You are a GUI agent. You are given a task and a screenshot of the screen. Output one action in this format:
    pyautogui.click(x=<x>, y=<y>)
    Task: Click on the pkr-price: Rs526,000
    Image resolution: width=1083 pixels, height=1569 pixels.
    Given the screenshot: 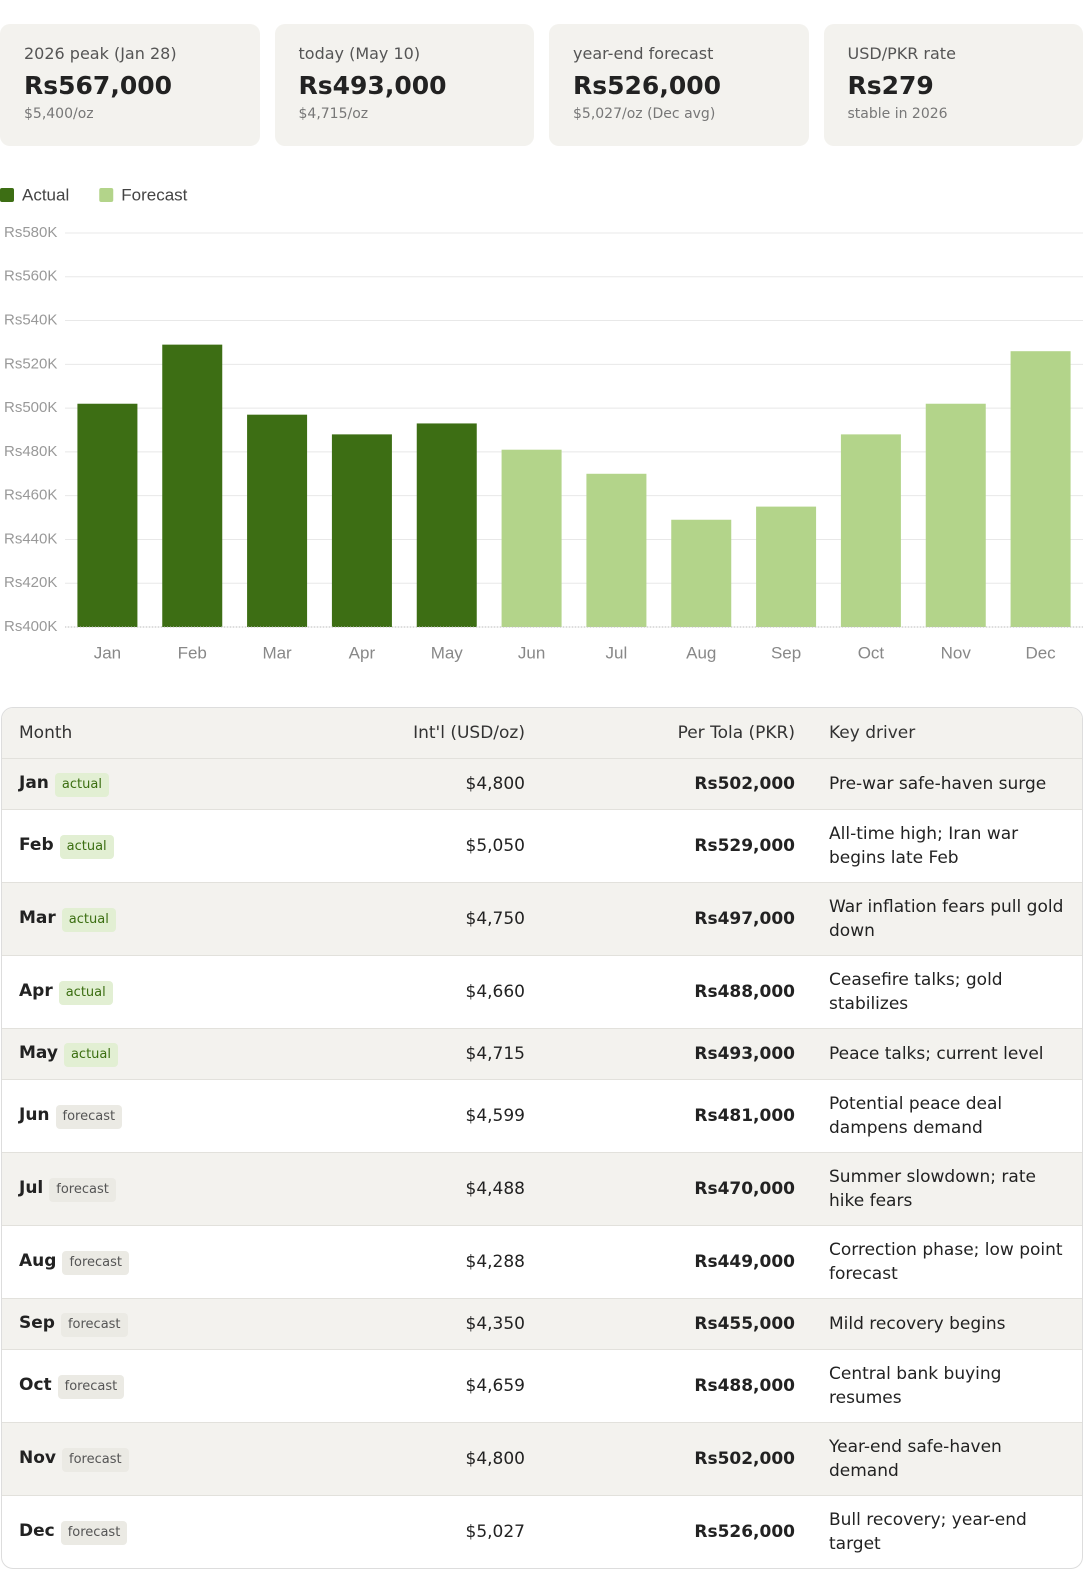 What is the action you would take?
    pyautogui.click(x=677, y=1532)
    